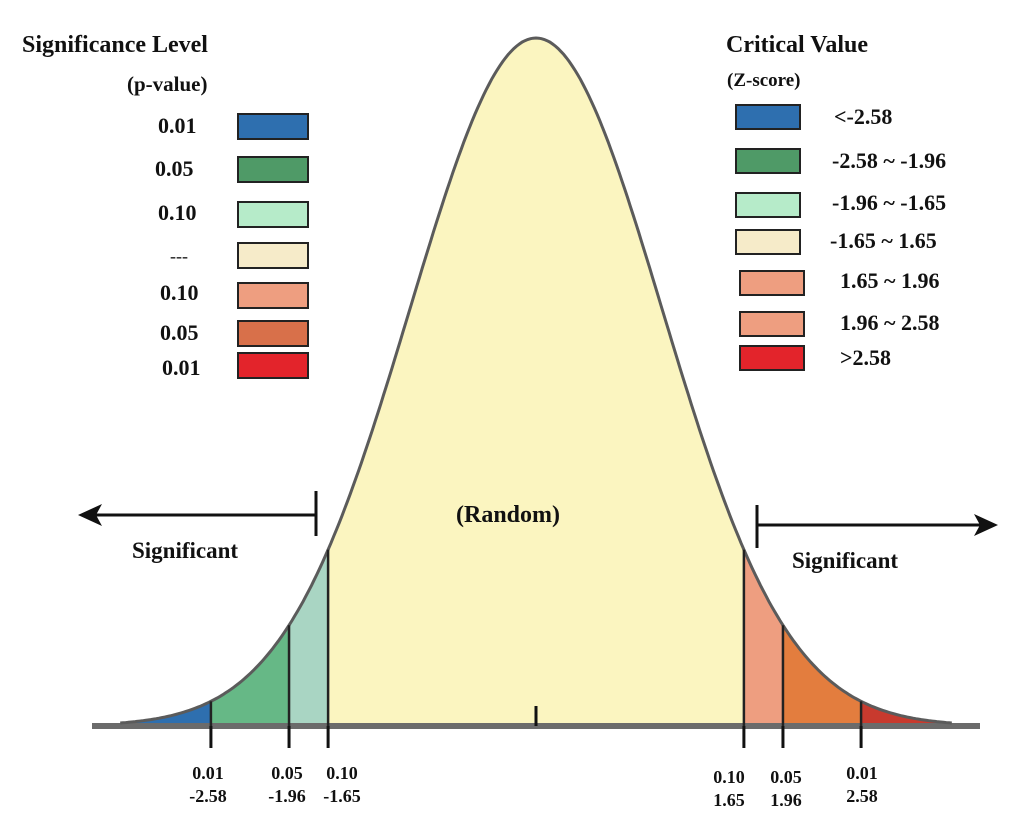 Image resolution: width=1028 pixels, height=832 pixels. Describe the element at coordinates (786, 789) in the screenshot. I see `tick-label-right-005: 0.05 1.96` at that location.